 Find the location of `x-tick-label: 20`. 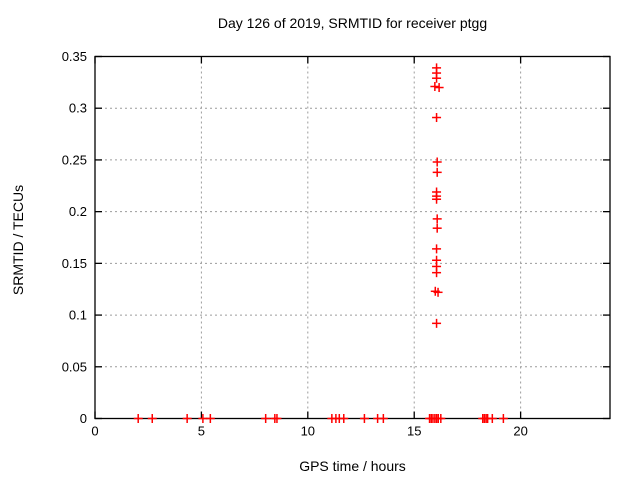

x-tick-label: 20 is located at coordinates (520, 431).